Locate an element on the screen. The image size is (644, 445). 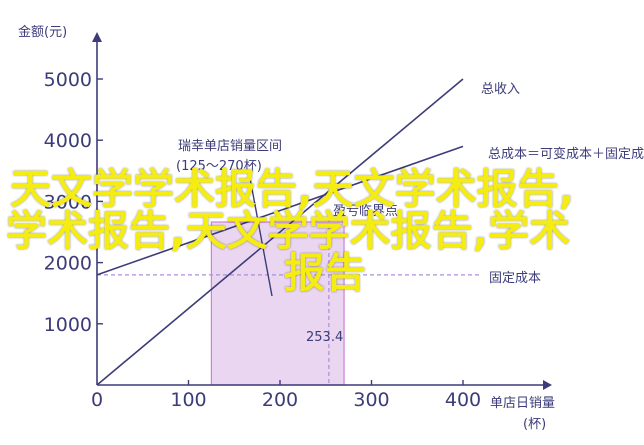
x-axis-unit-label: (杯) is located at coordinates (534, 424).